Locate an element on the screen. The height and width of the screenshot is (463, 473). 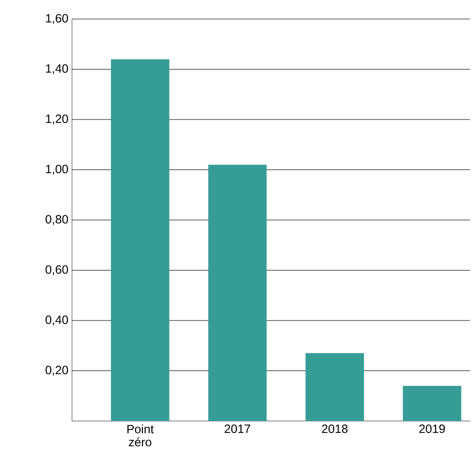
y-tick-label: 1,20 is located at coordinates (57, 119).